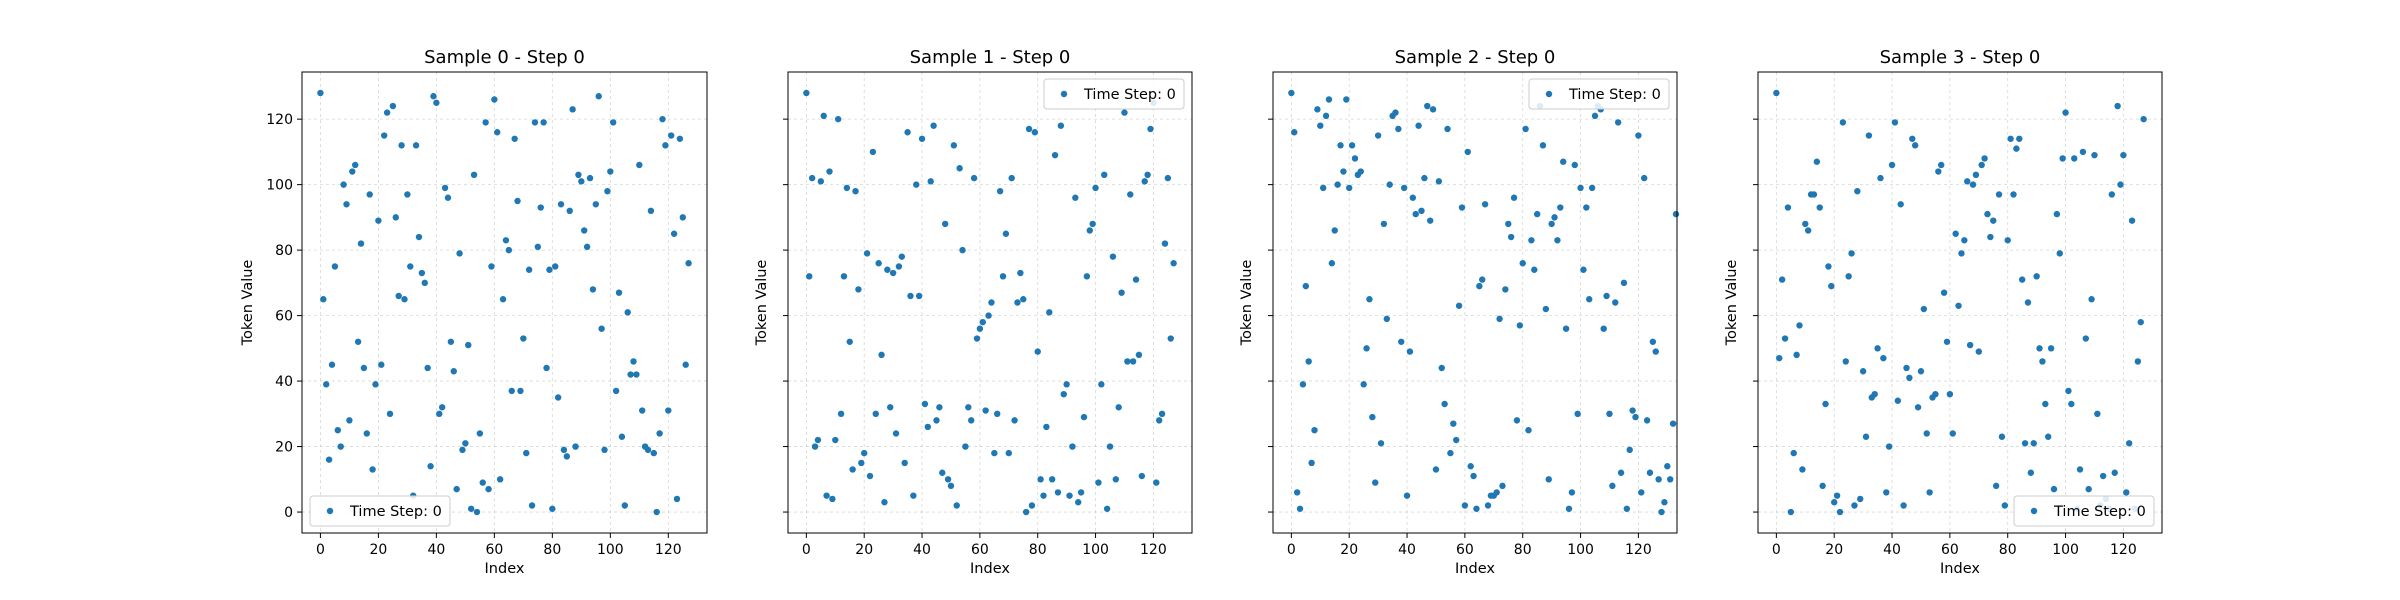 The image size is (2400, 600). Describe the element at coordinates (610, 550) in the screenshot. I see `x-tick-label: 100` at that location.